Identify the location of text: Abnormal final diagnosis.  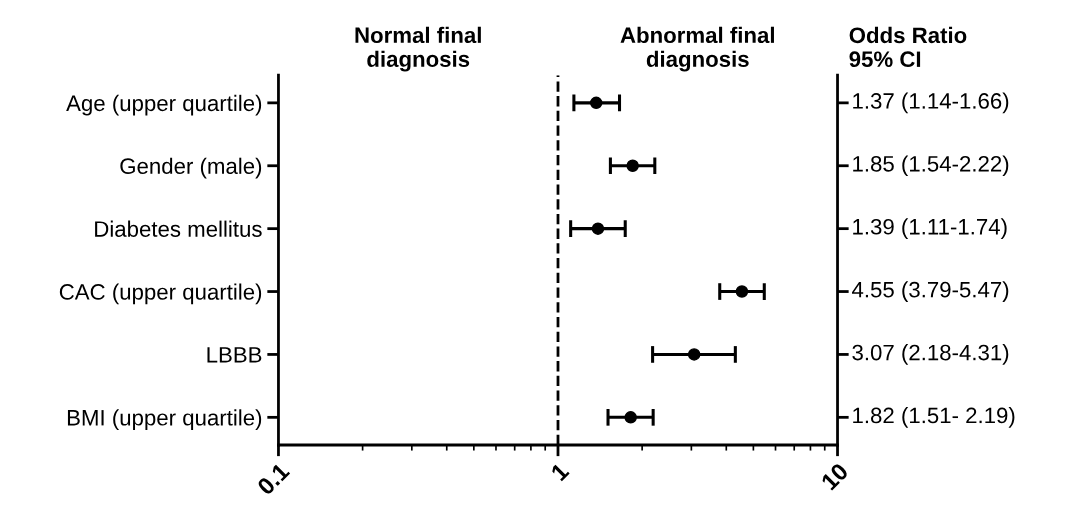
(697, 49).